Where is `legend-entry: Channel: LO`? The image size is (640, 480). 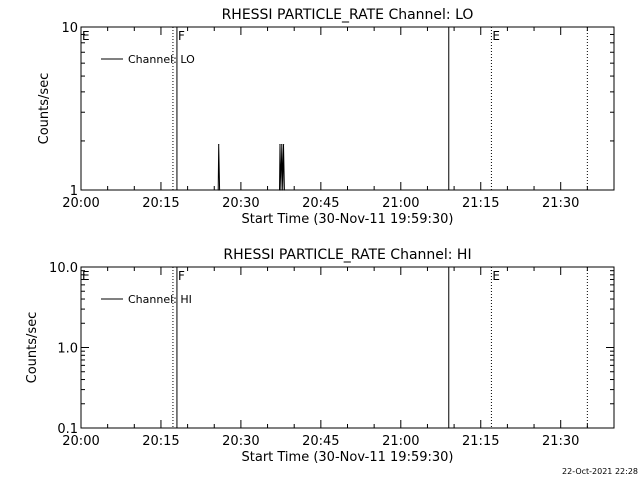
legend-entry: Channel: LO is located at coordinates (161, 59).